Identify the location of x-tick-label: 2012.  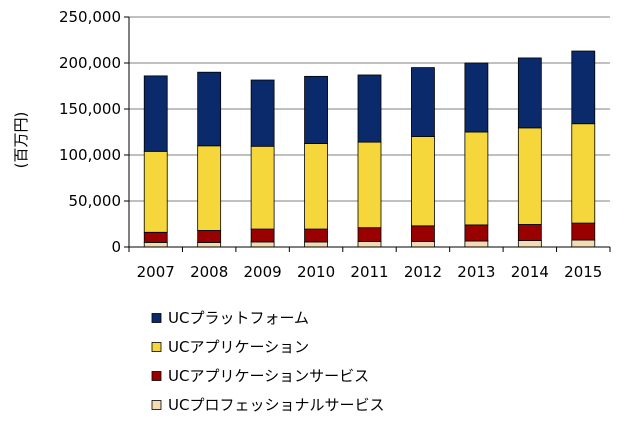
(423, 272).